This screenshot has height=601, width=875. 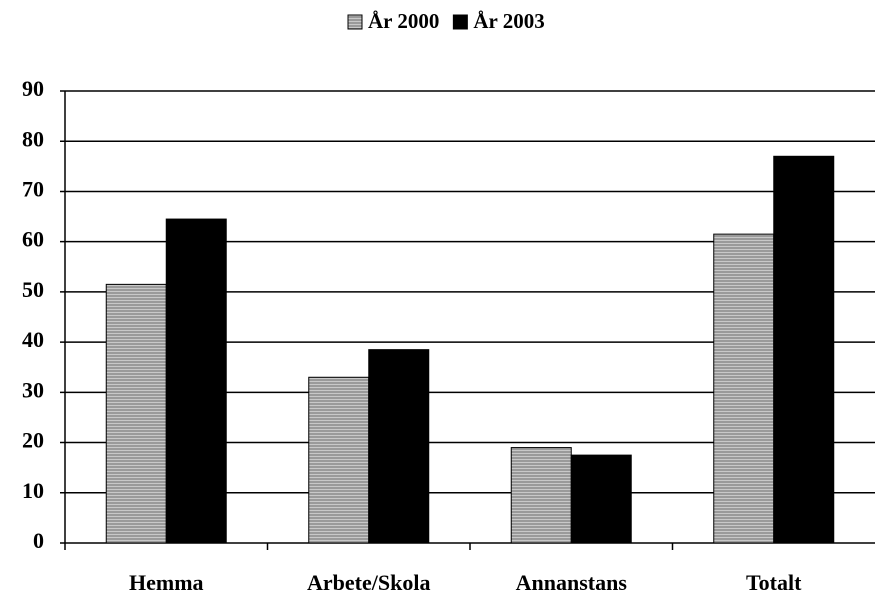 I want to click on x-tick-label: Arbete/Skola, so click(x=368, y=582).